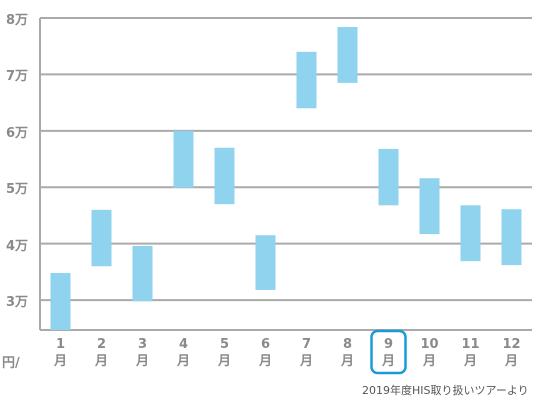  Describe the element at coordinates (306, 353) in the screenshot. I see `x-tick-label: 7 月` at that location.